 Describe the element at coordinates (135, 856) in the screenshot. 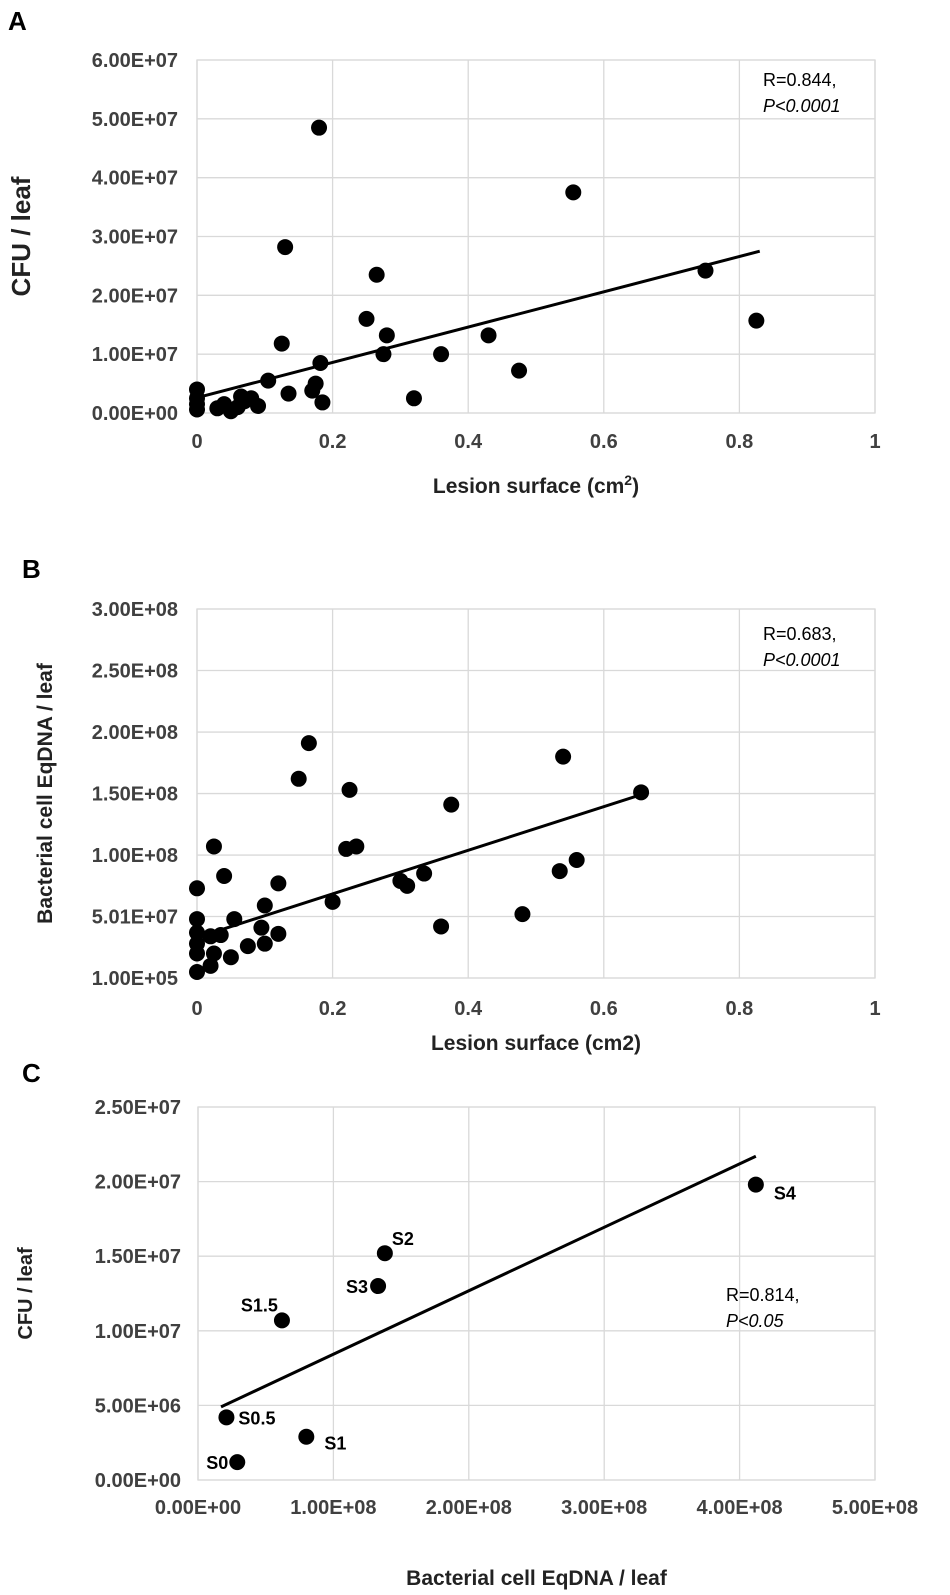

I see `y-tick-label: 1.00E+08` at that location.